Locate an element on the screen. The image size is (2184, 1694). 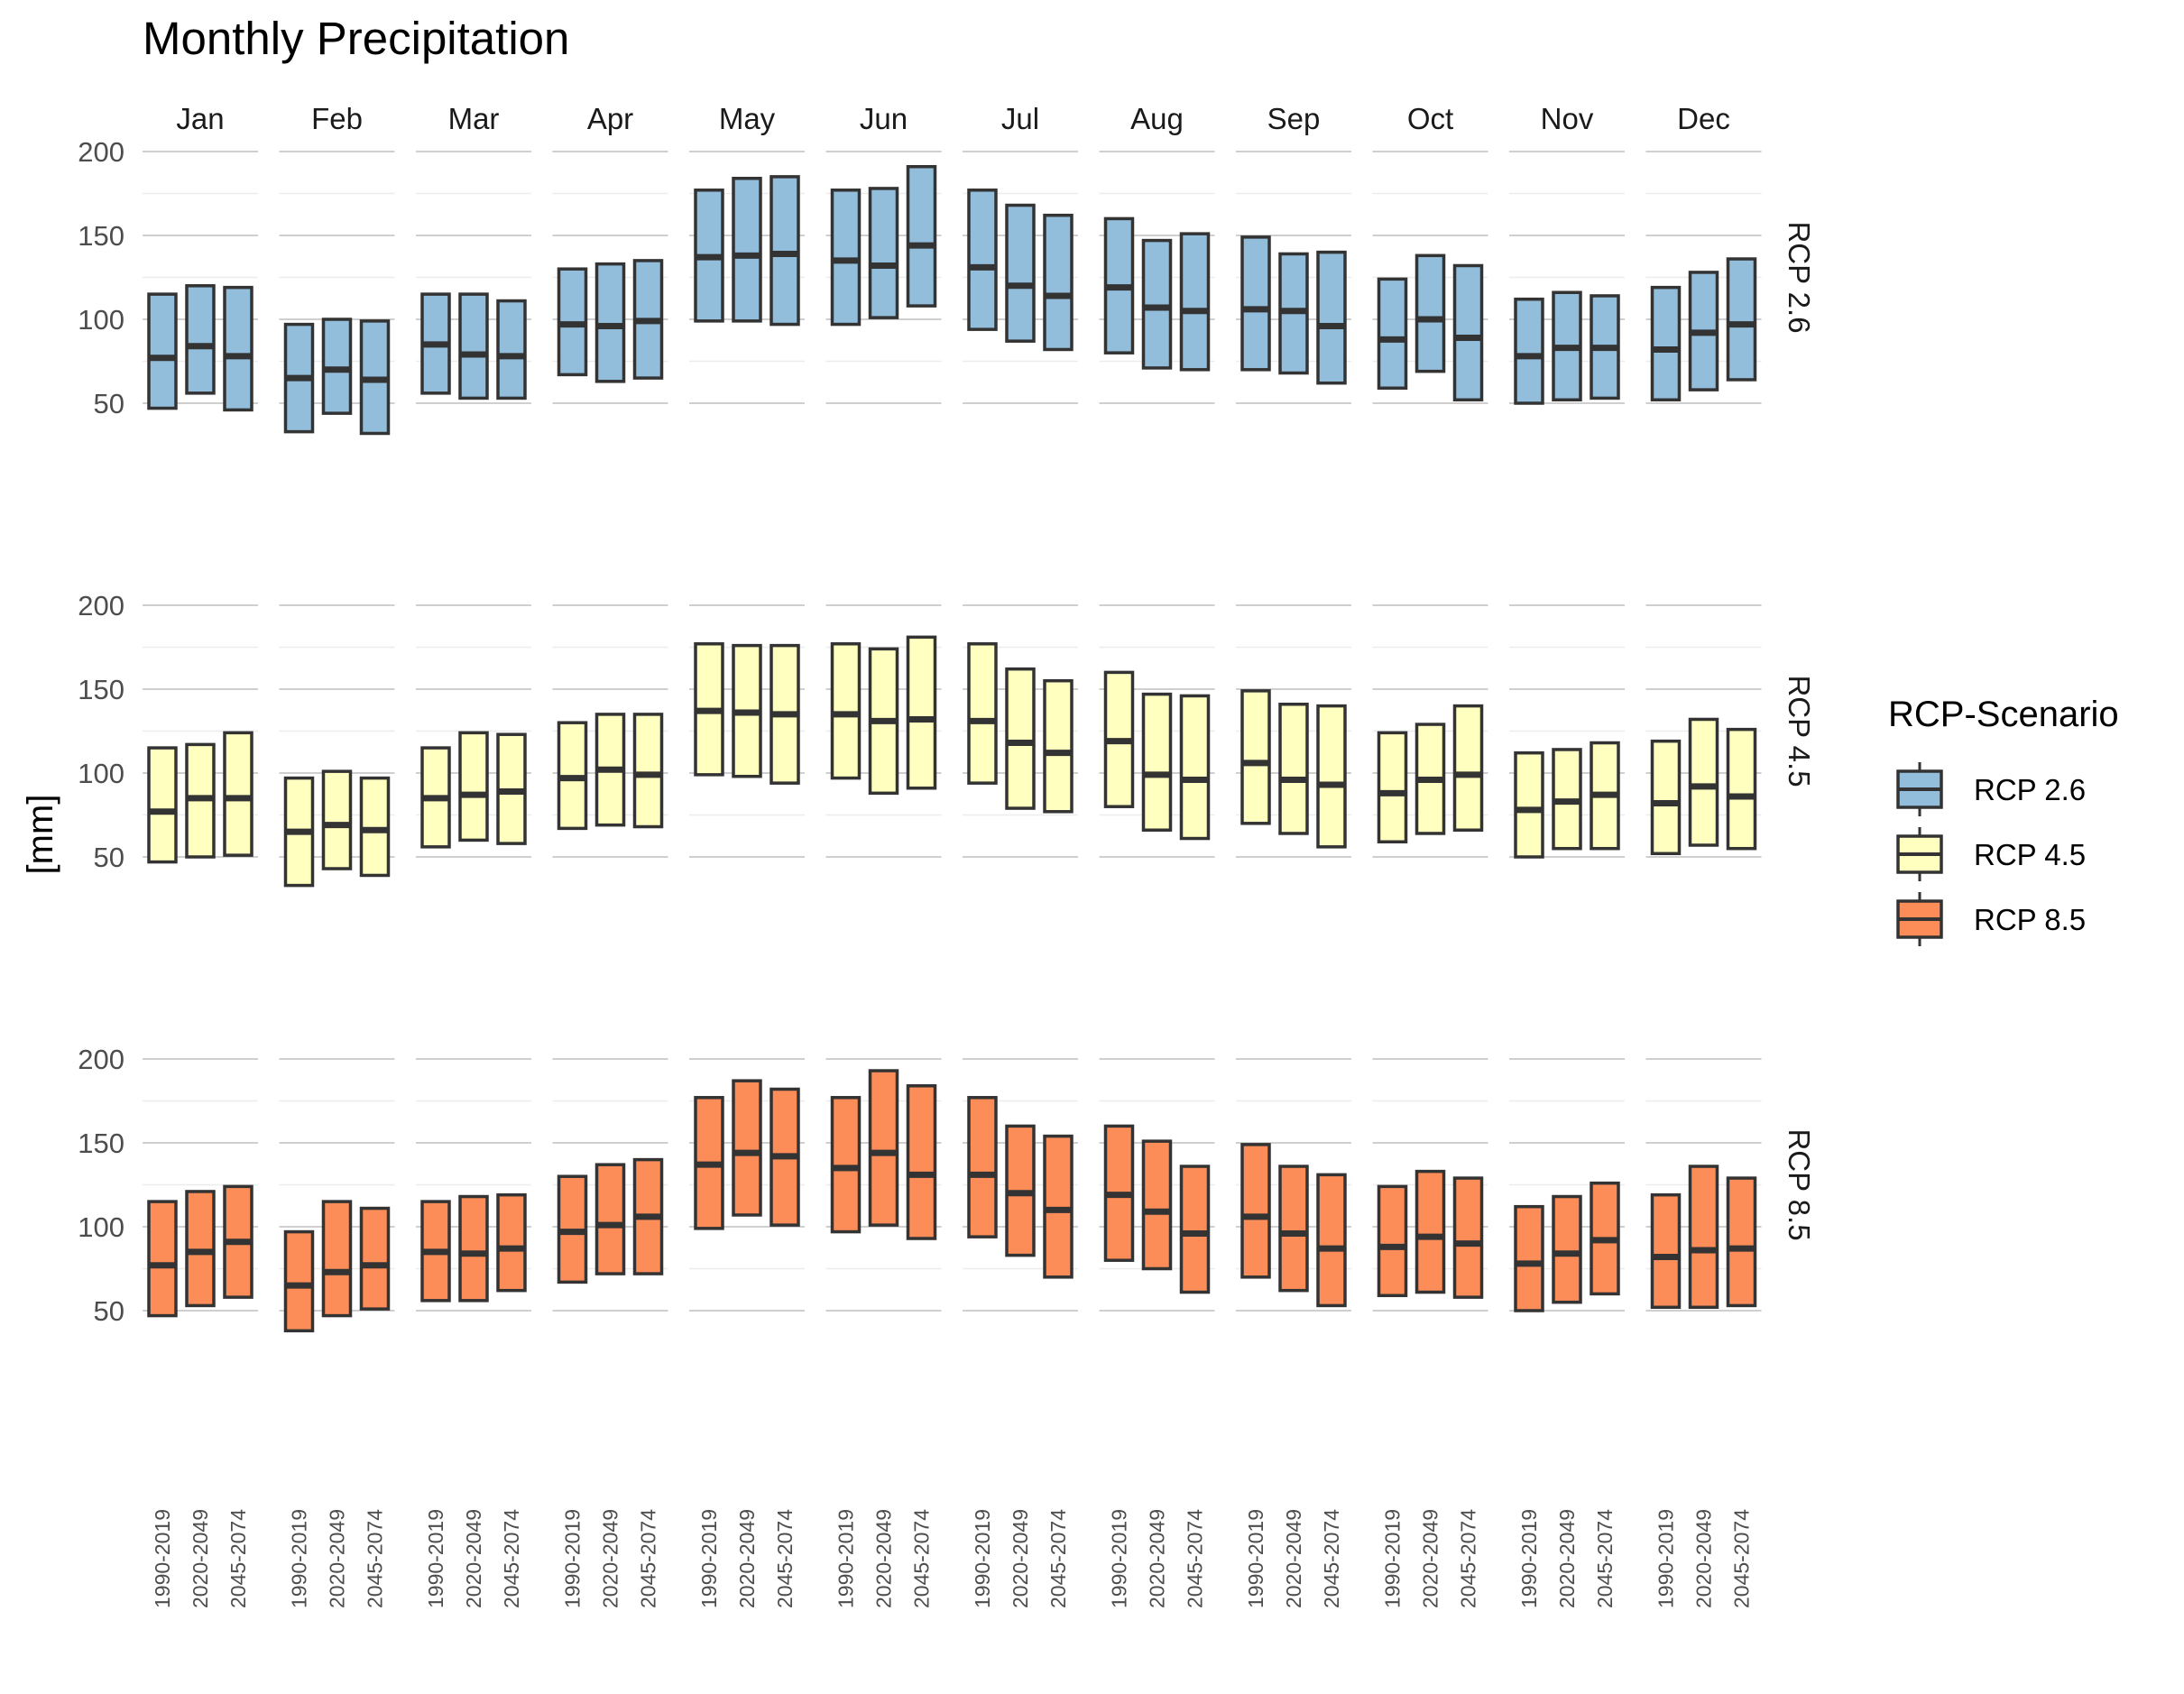
strip-label-apr: Apr is located at coordinates (610, 118).